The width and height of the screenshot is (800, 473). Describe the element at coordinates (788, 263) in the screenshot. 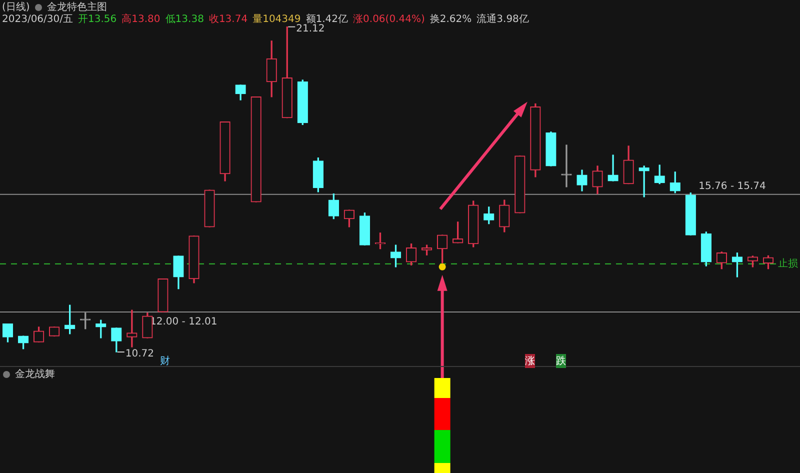

I see `ref-line-label: 止损` at that location.